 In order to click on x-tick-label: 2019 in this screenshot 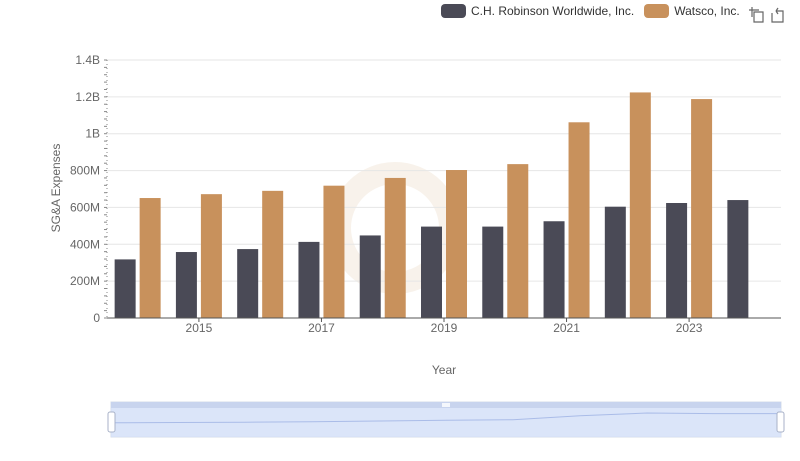, I will do `click(444, 328)`.